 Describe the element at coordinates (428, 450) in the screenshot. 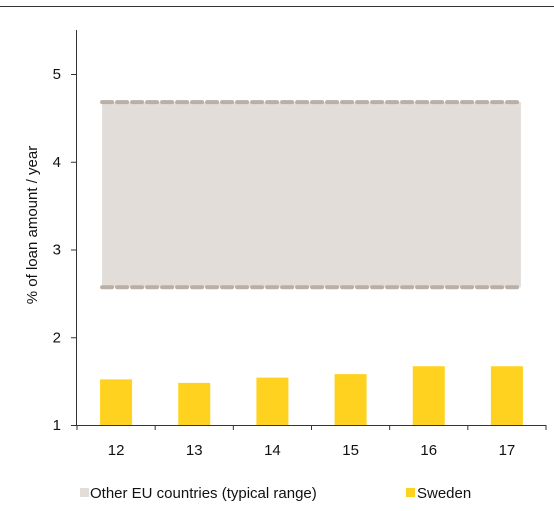

I see `x-tick-label: 16` at that location.